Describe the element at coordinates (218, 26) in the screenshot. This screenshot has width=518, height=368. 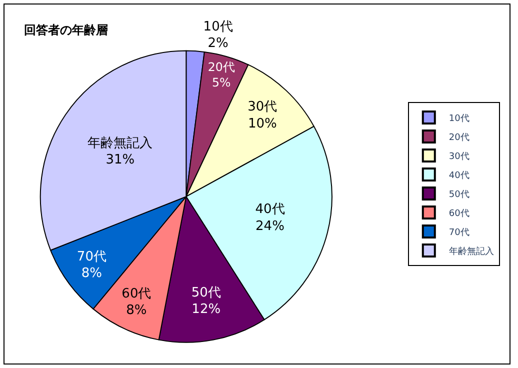
I see `slice-label: 10代` at that location.